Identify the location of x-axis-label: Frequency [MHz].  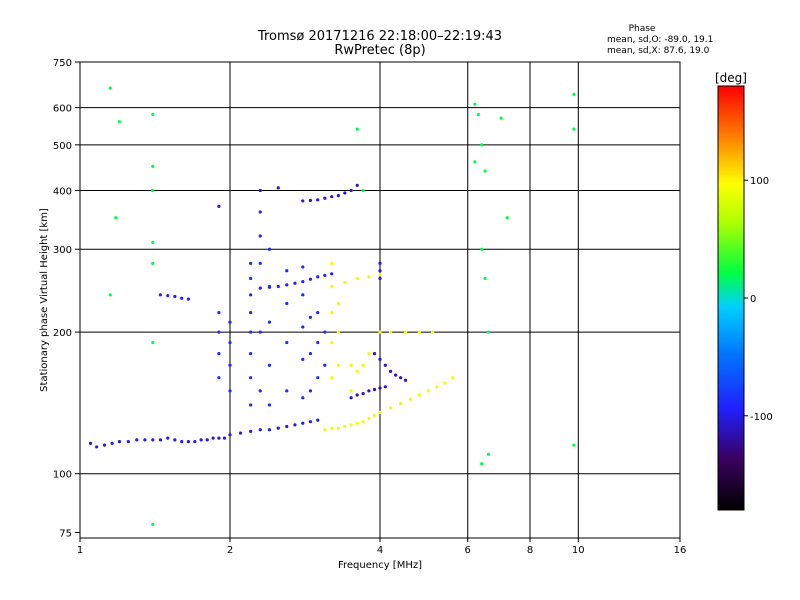
(380, 565).